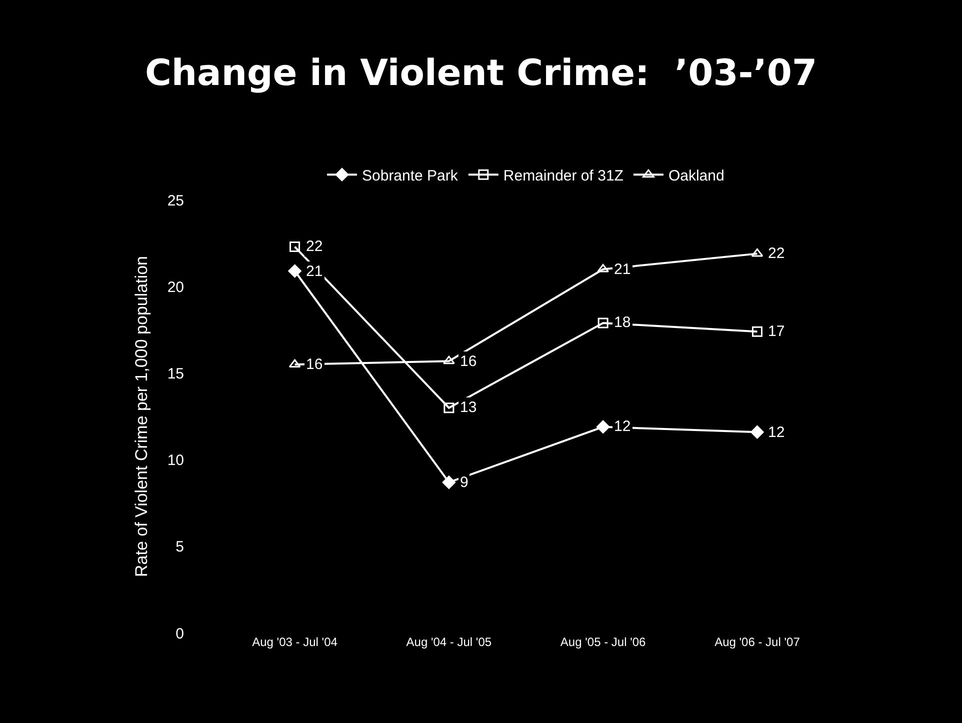 This screenshot has height=723, width=962. Describe the element at coordinates (180, 547) in the screenshot. I see `y-tick-label: 5` at that location.